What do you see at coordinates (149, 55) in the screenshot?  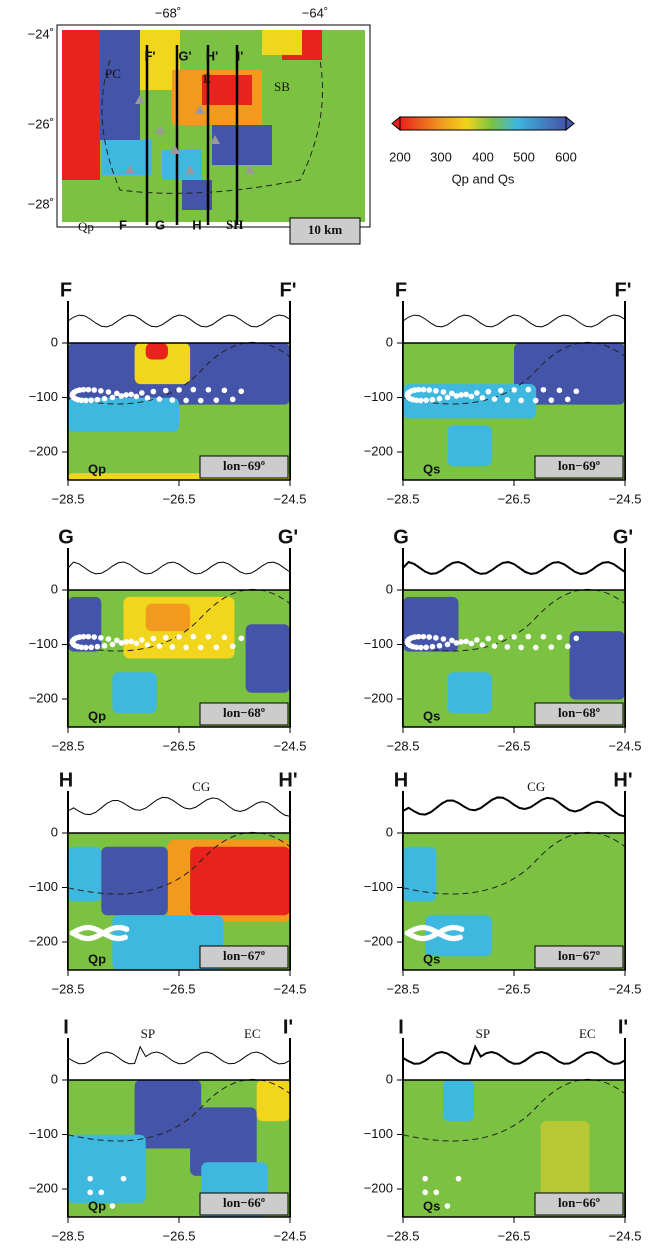 I see `profile-top-label: F'` at bounding box center [149, 55].